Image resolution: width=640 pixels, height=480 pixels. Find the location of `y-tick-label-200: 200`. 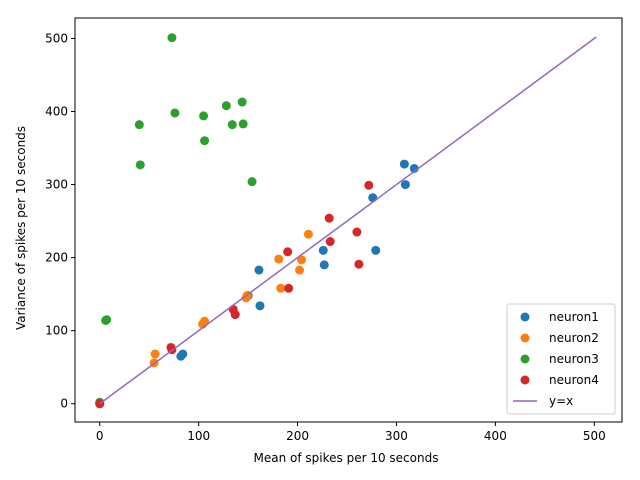

y-tick-label-200: 200 is located at coordinates (56, 258).